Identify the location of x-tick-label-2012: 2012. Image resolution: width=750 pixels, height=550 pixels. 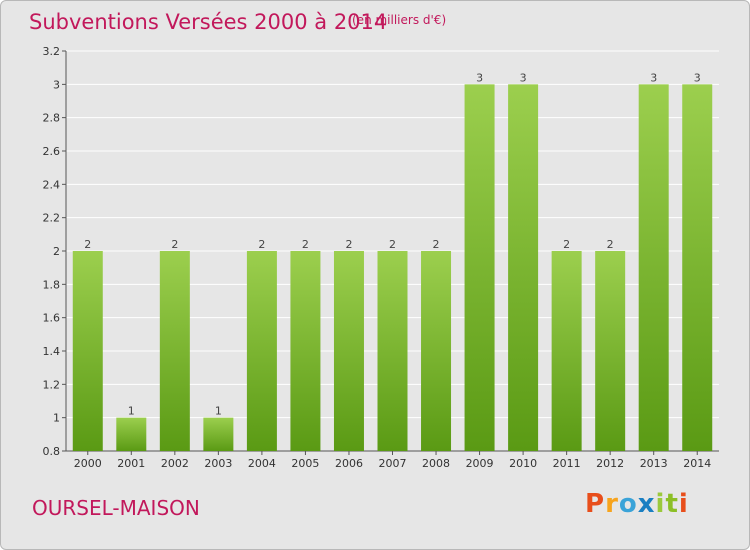
(610, 463).